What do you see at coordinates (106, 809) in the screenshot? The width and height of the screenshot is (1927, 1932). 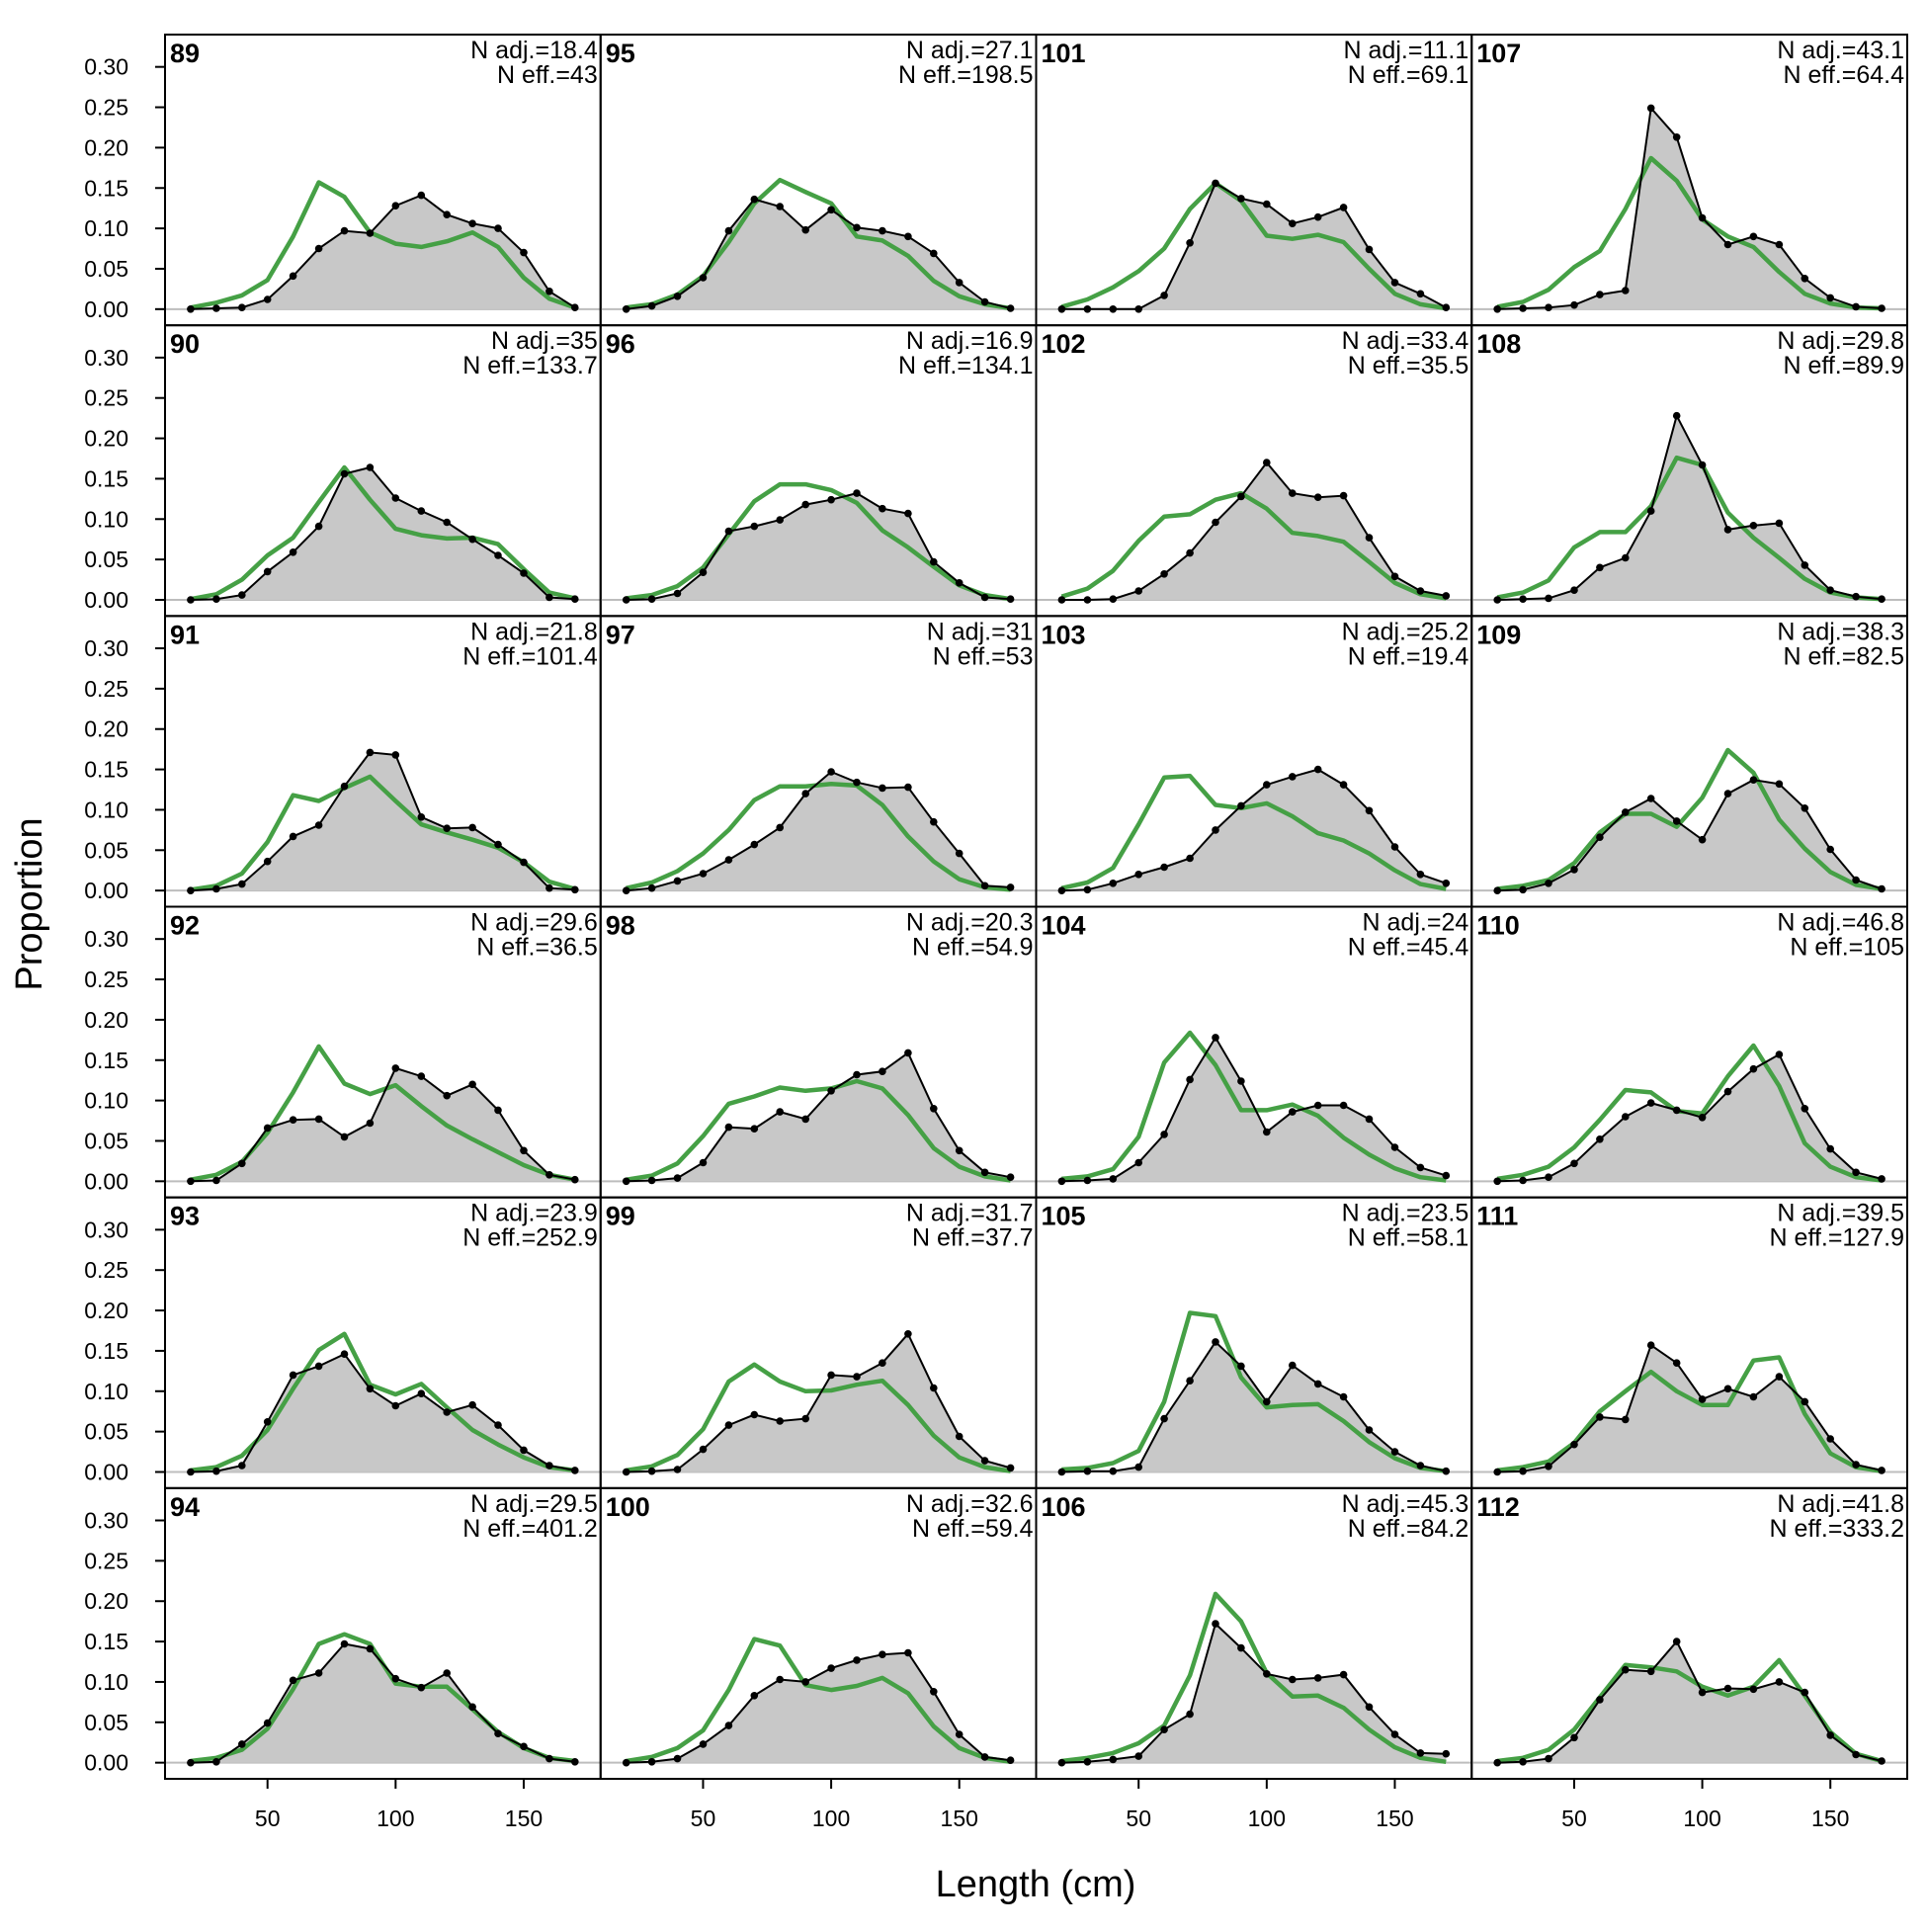 I see `y-tick-label: 0.10` at bounding box center [106, 809].